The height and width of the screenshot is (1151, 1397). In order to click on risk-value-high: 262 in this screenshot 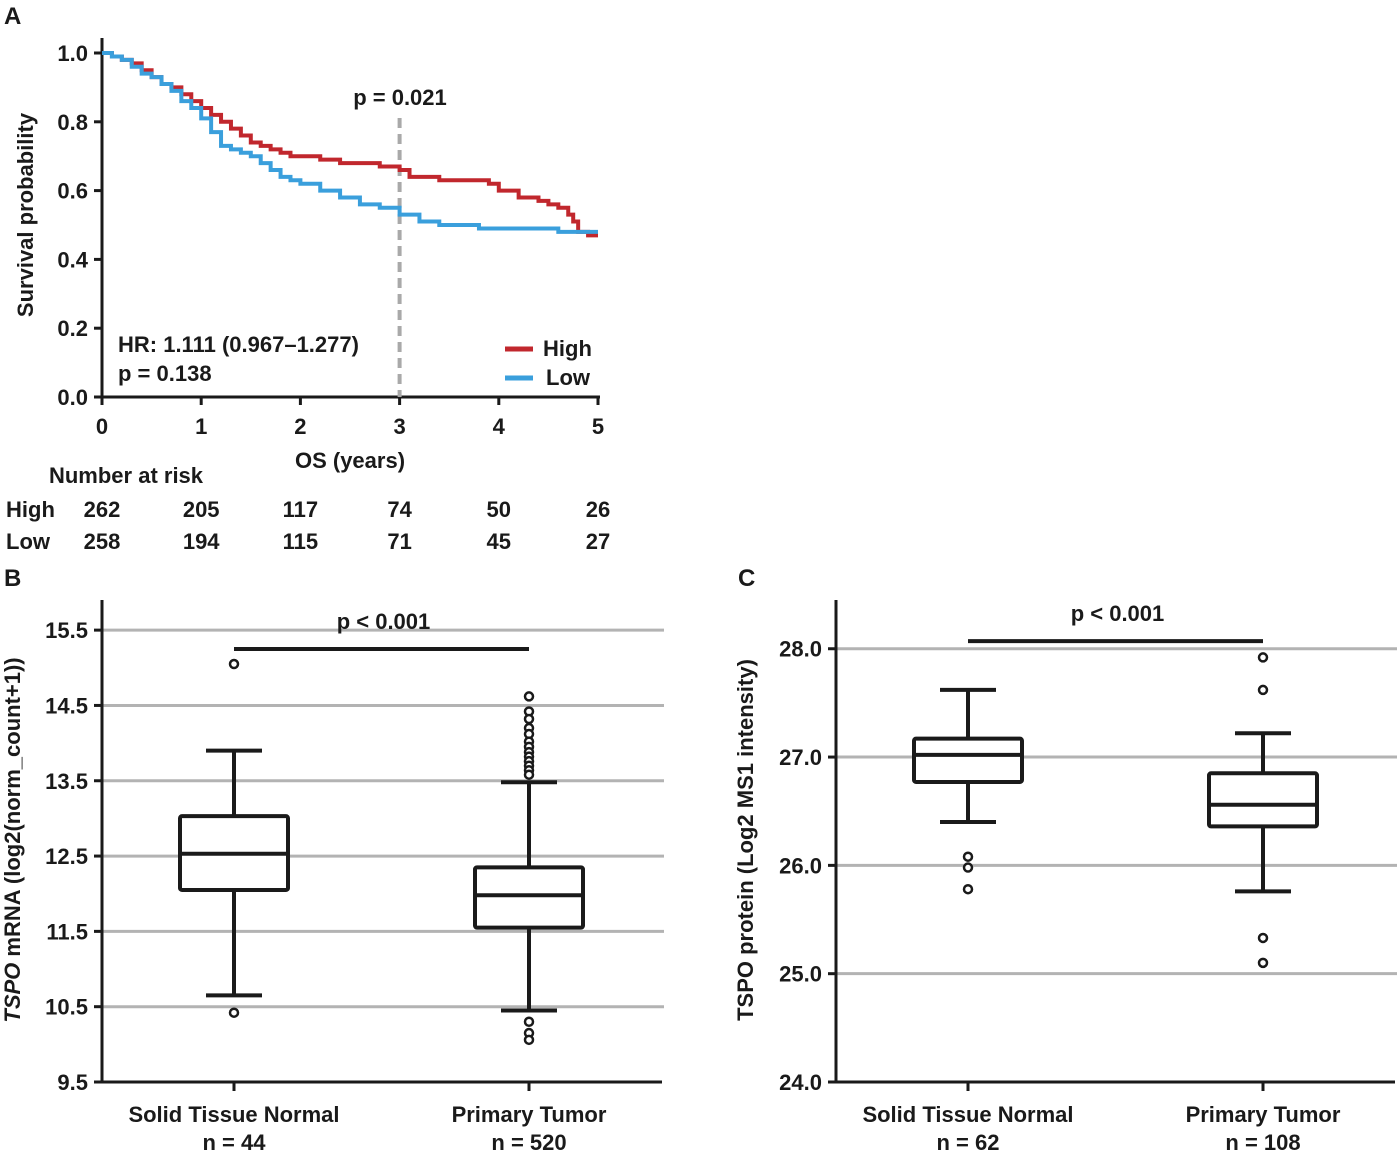, I will do `click(102, 509)`.